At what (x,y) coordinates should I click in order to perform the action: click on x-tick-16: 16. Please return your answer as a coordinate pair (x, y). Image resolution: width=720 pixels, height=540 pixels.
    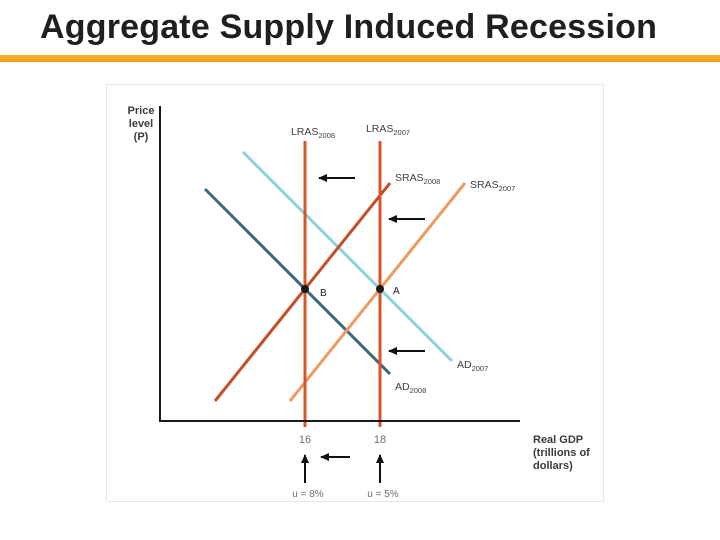
    Looking at the image, I should click on (305, 440).